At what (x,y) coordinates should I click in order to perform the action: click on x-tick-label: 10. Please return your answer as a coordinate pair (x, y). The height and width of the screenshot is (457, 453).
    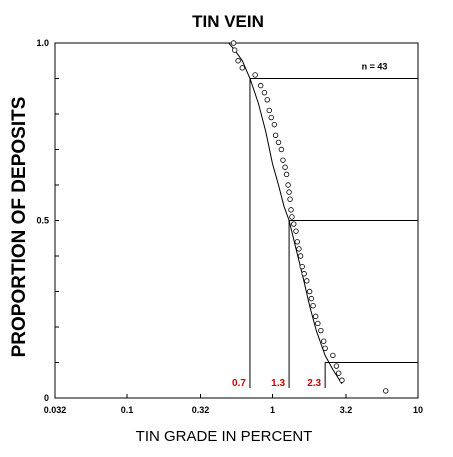
    Looking at the image, I should click on (418, 410).